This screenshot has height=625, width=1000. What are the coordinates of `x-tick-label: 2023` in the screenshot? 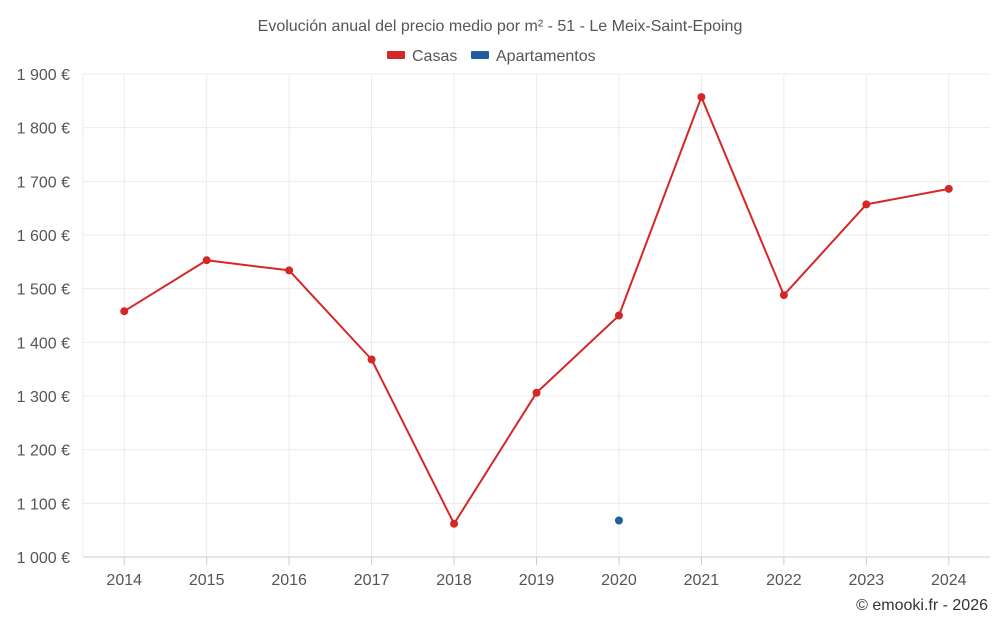 It's located at (867, 580).